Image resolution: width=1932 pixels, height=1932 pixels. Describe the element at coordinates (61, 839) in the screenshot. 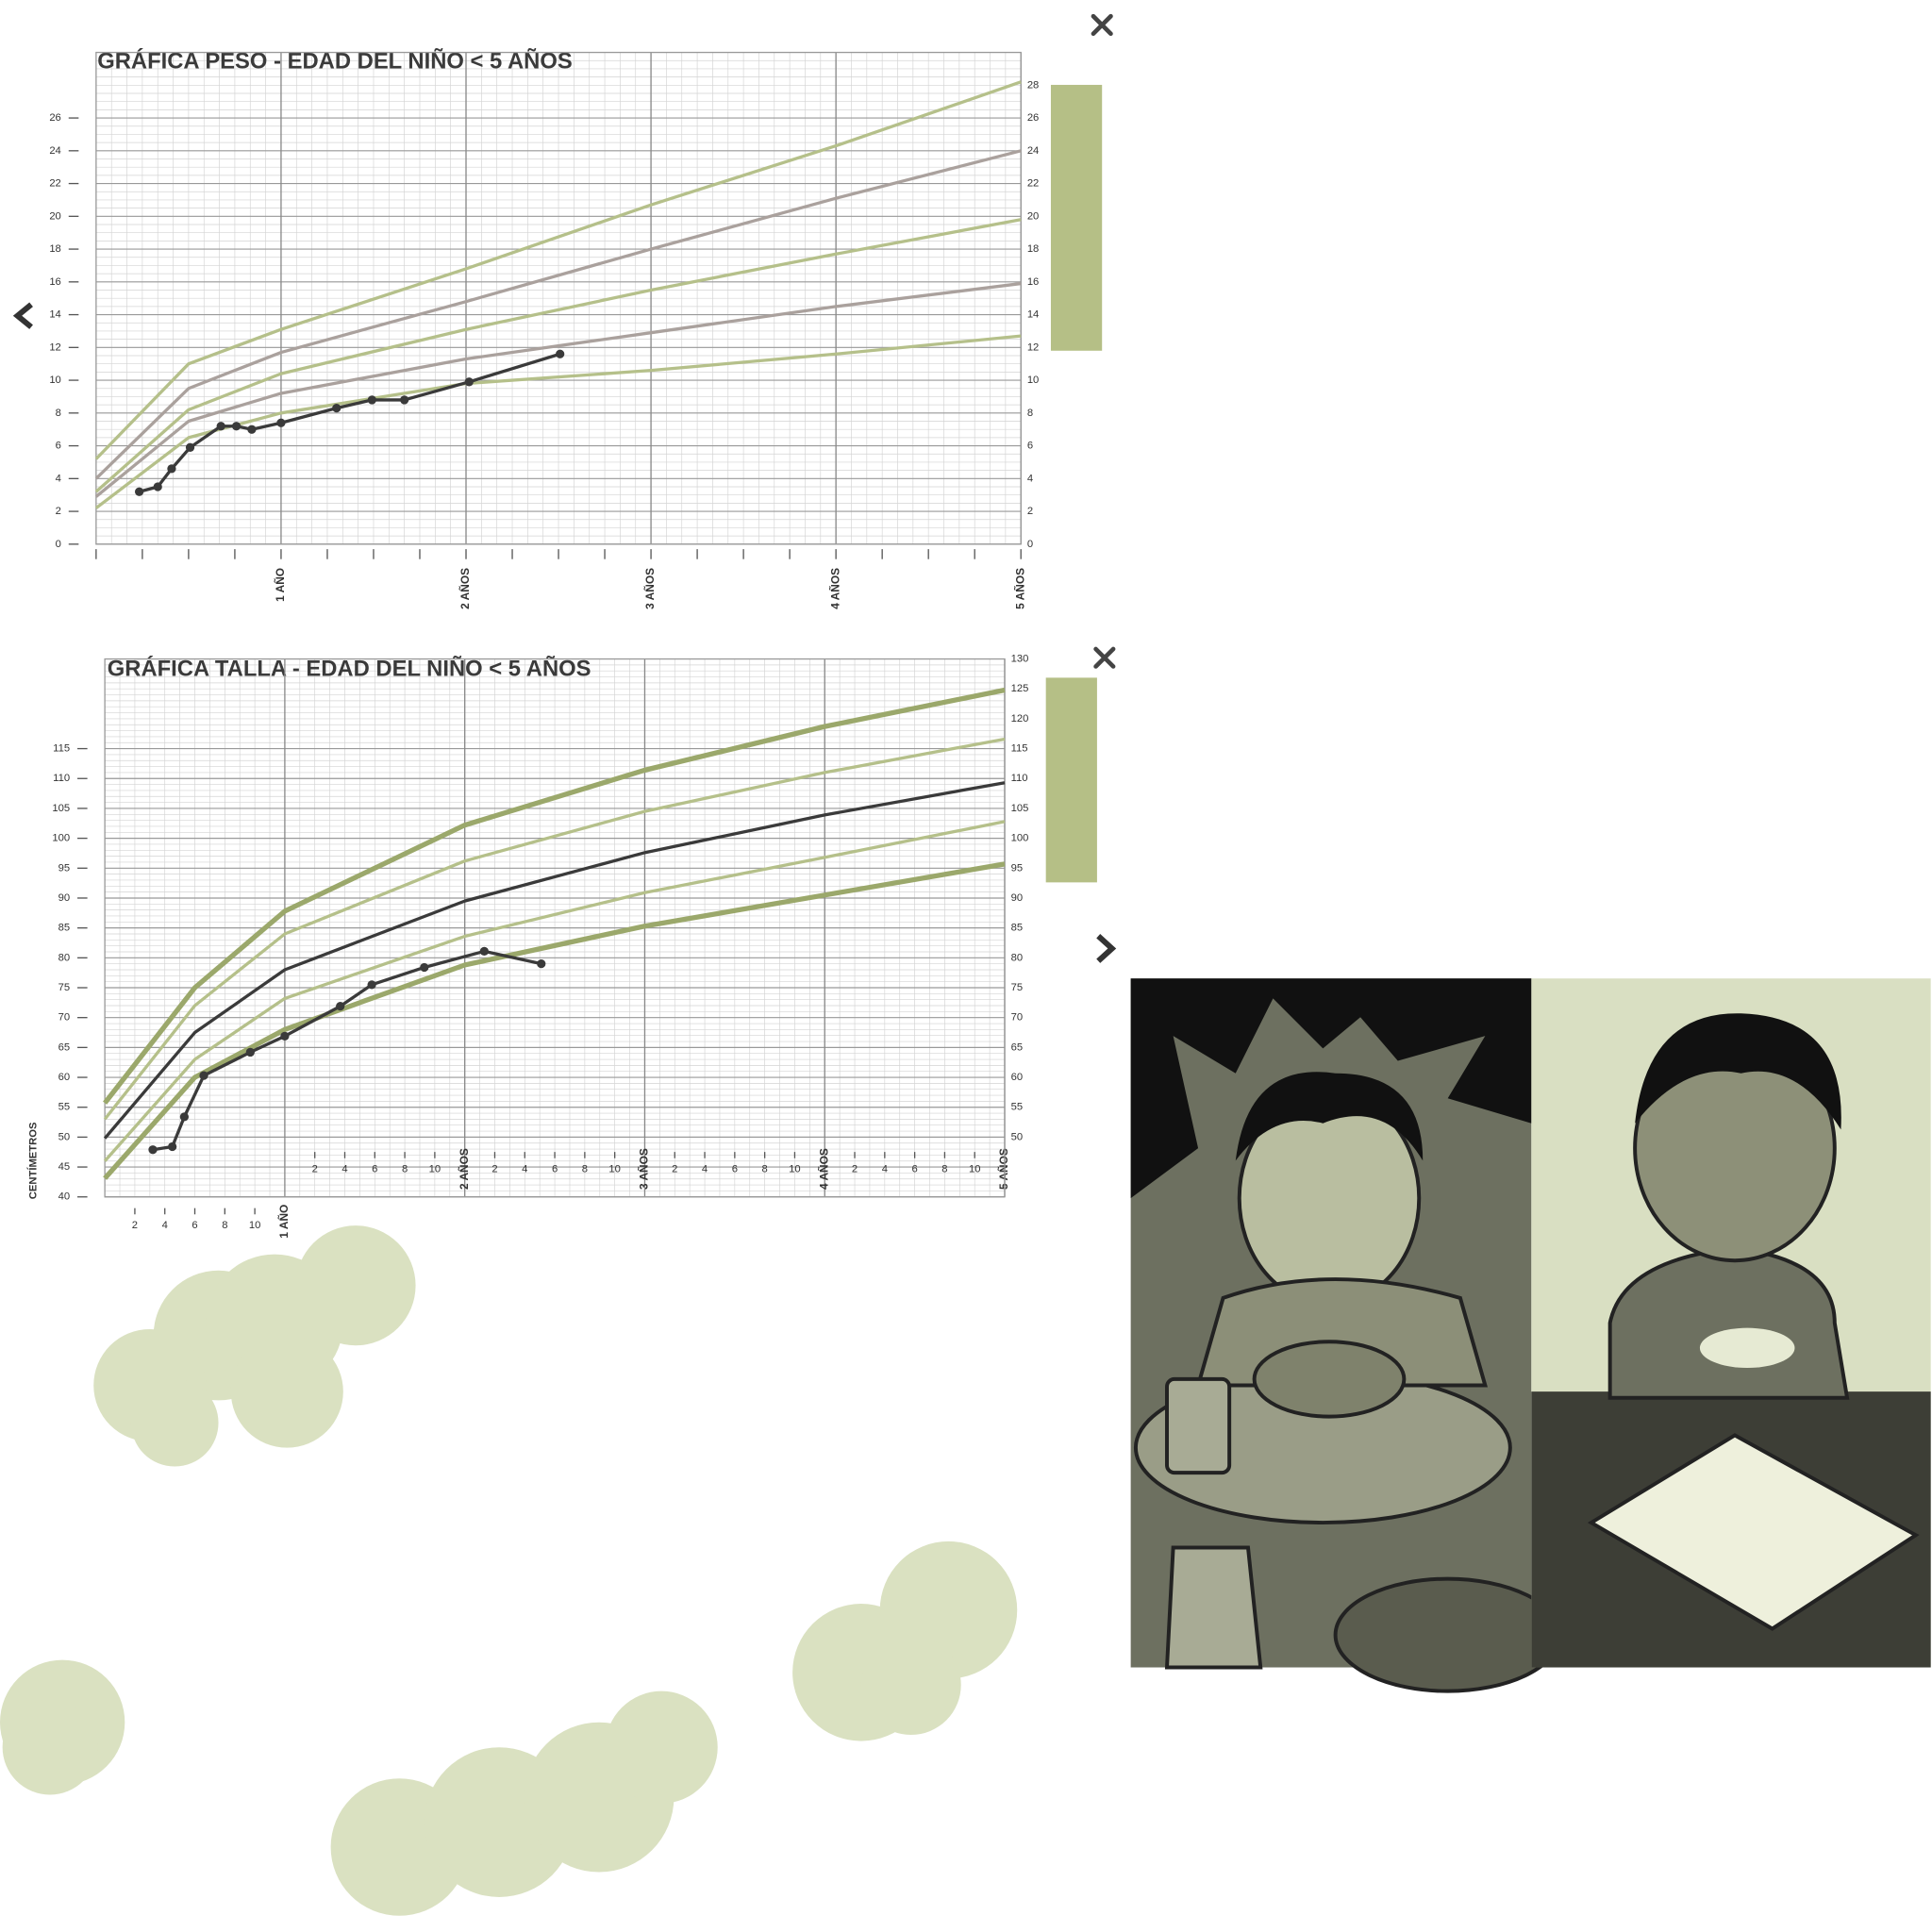

I see `y-tick-label: 100` at that location.